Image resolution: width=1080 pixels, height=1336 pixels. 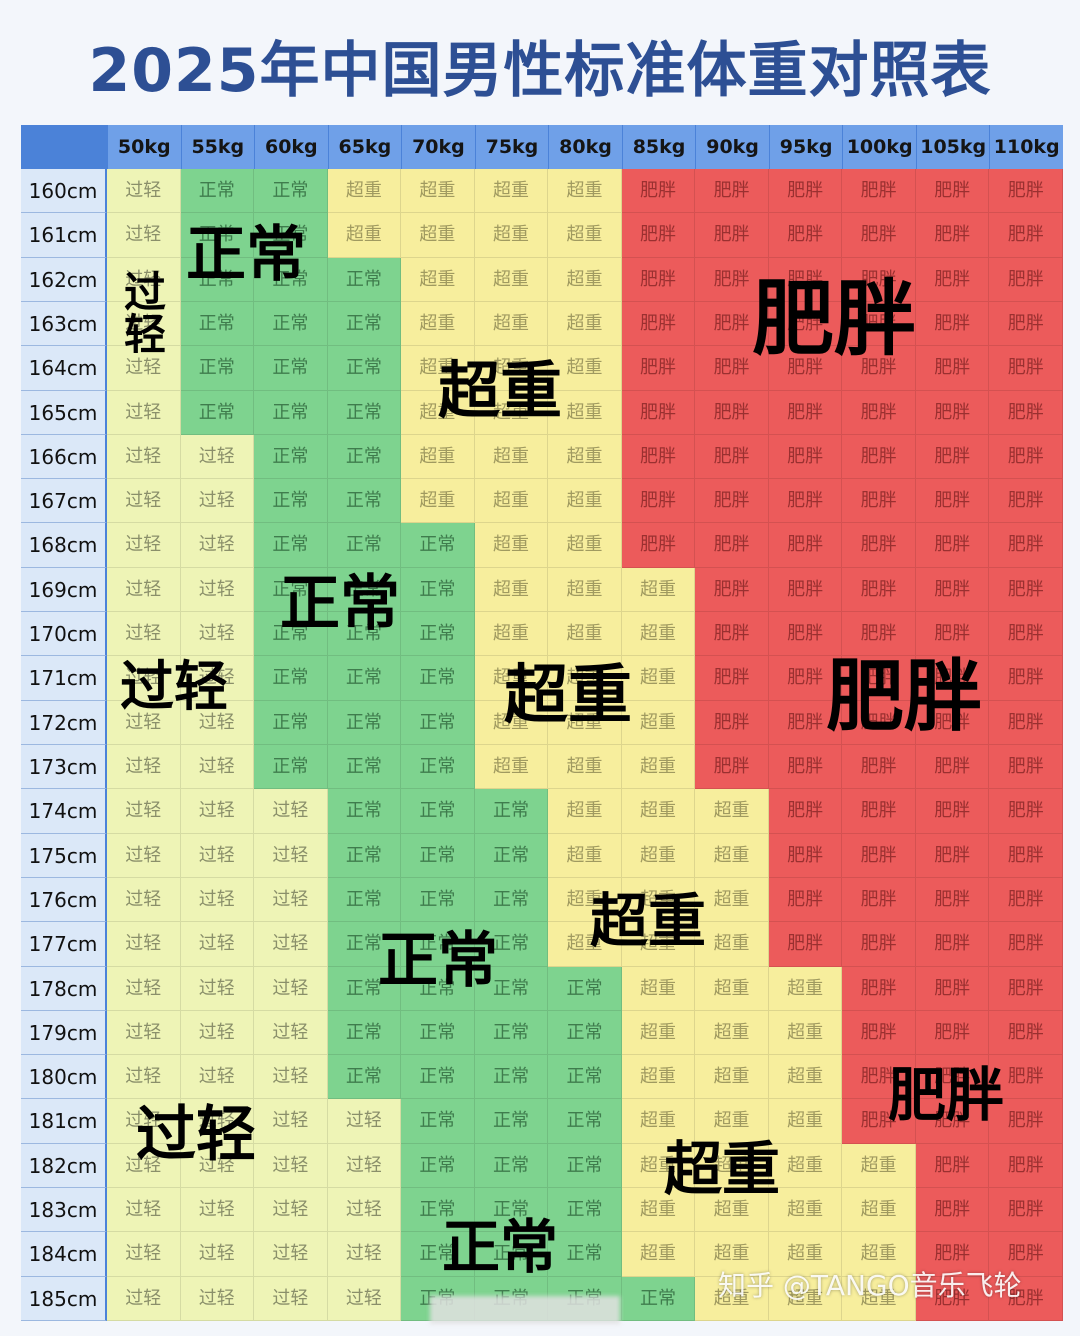 What do you see at coordinates (511, 147) in the screenshot?
I see `column-header: 75kg` at bounding box center [511, 147].